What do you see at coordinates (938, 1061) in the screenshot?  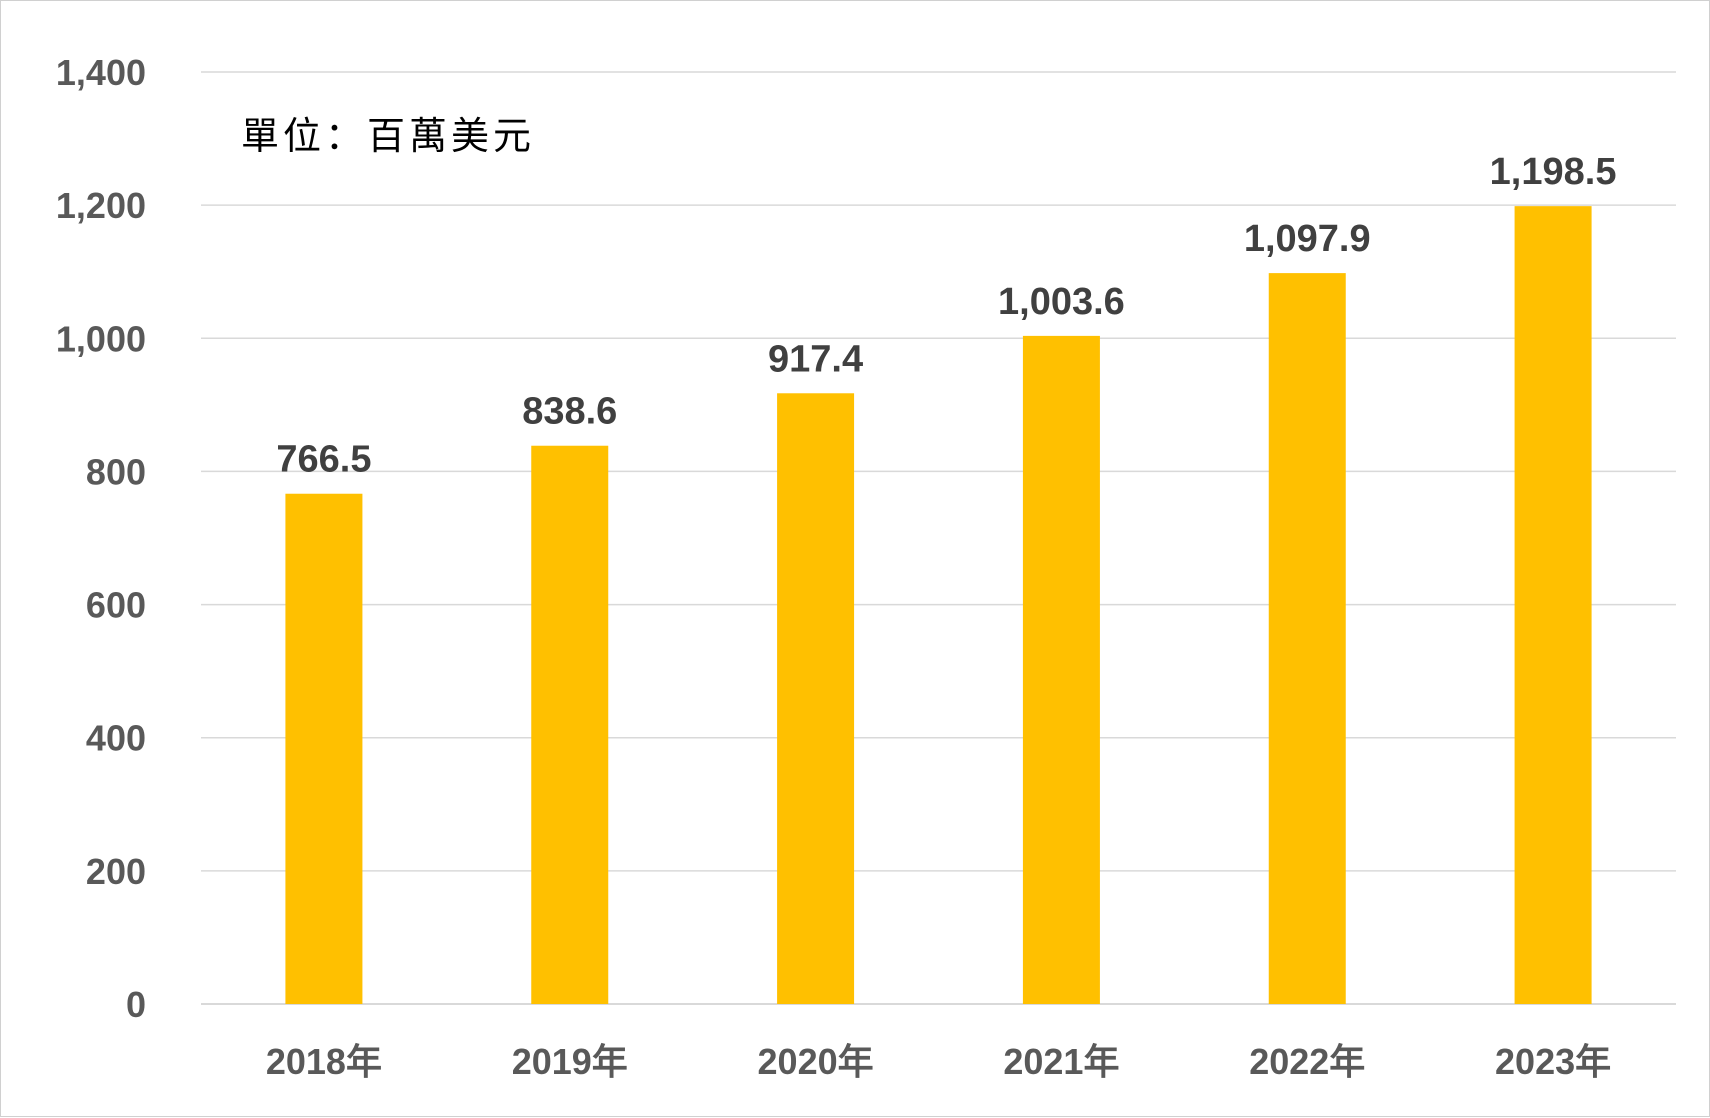 I see `x-axis-ticks: 2018年 2019年 2020年 2021年 2022年 2023年` at bounding box center [938, 1061].